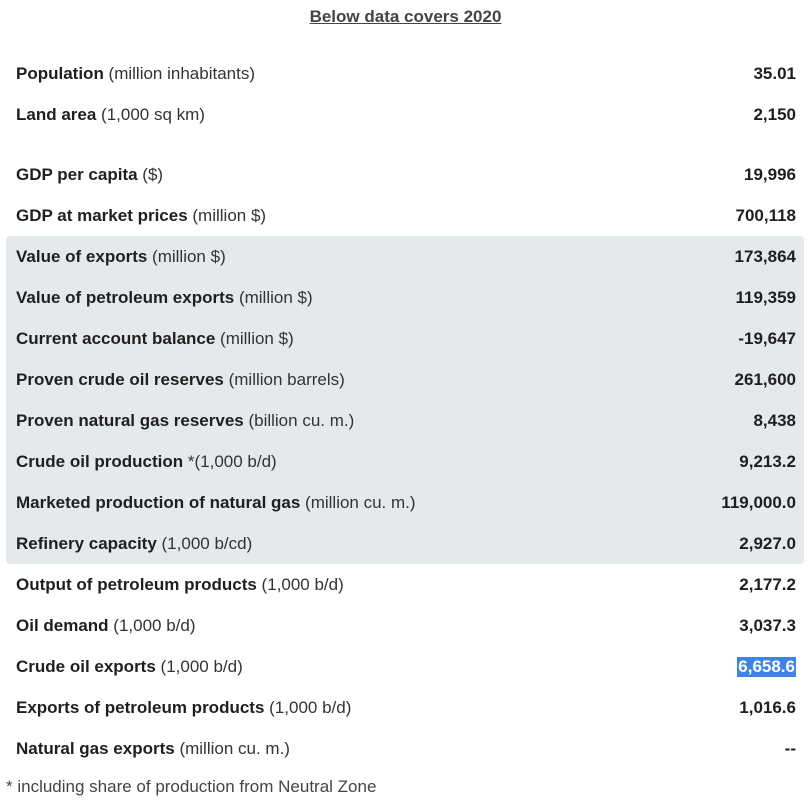 Image resolution: width=811 pixels, height=803 pixels. Describe the element at coordinates (56, 114) in the screenshot. I see `row-name: Land area` at that location.